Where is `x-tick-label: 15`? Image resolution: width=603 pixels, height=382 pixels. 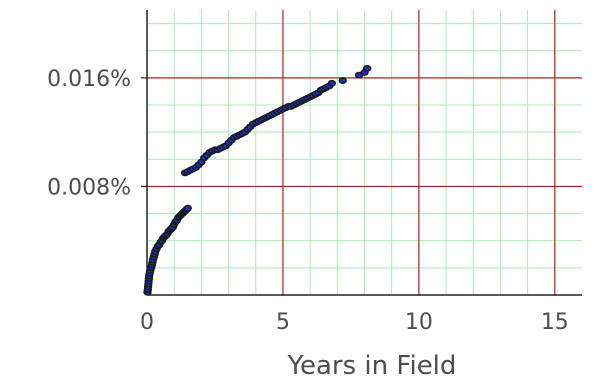 x-tick-label: 15 is located at coordinates (555, 322).